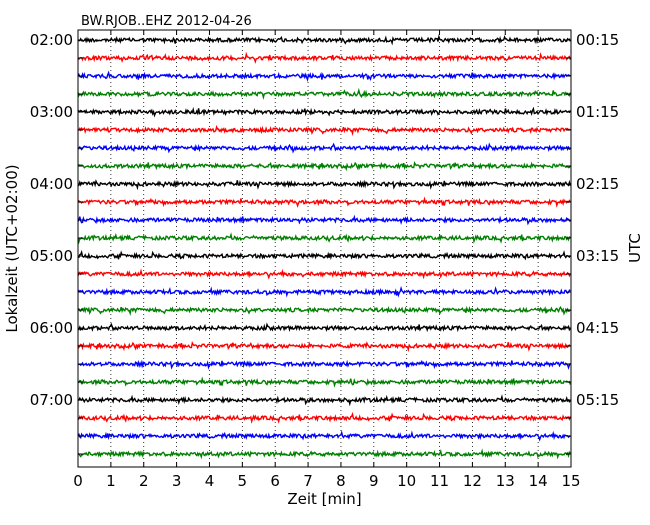 The height and width of the screenshot is (525, 650). Describe the element at coordinates (597, 400) in the screenshot. I see `right-time-label: 05:15` at that location.